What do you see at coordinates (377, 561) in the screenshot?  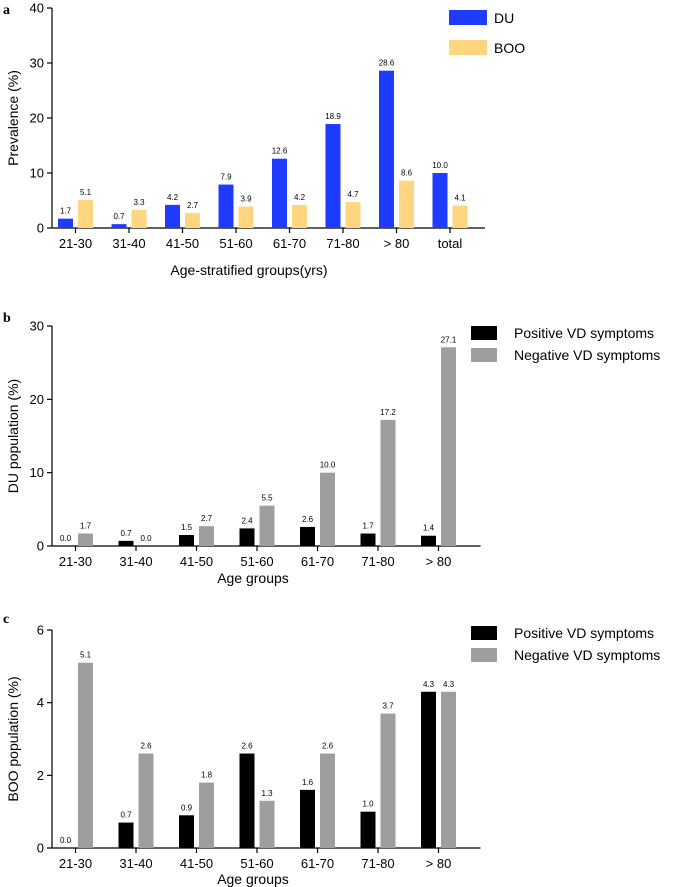 I see `x-tick-label: 71-80` at bounding box center [377, 561].